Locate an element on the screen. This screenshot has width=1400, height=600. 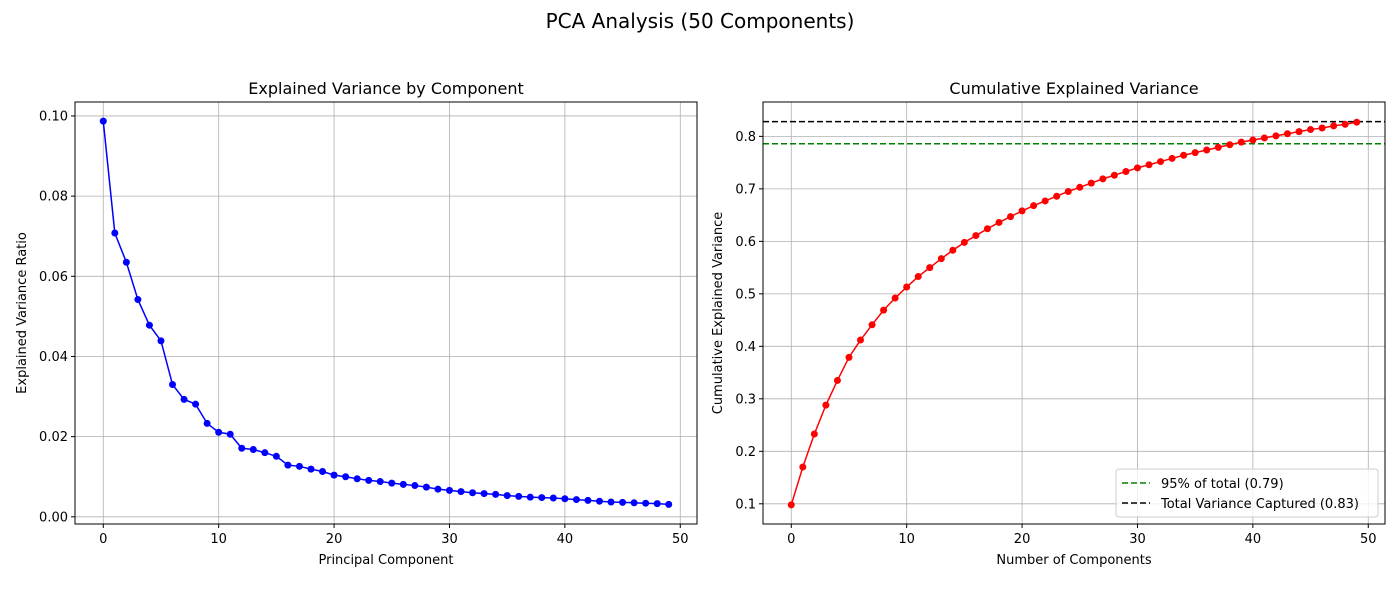
explained-variance-ytick-label: 0.04 is located at coordinates (53, 357).